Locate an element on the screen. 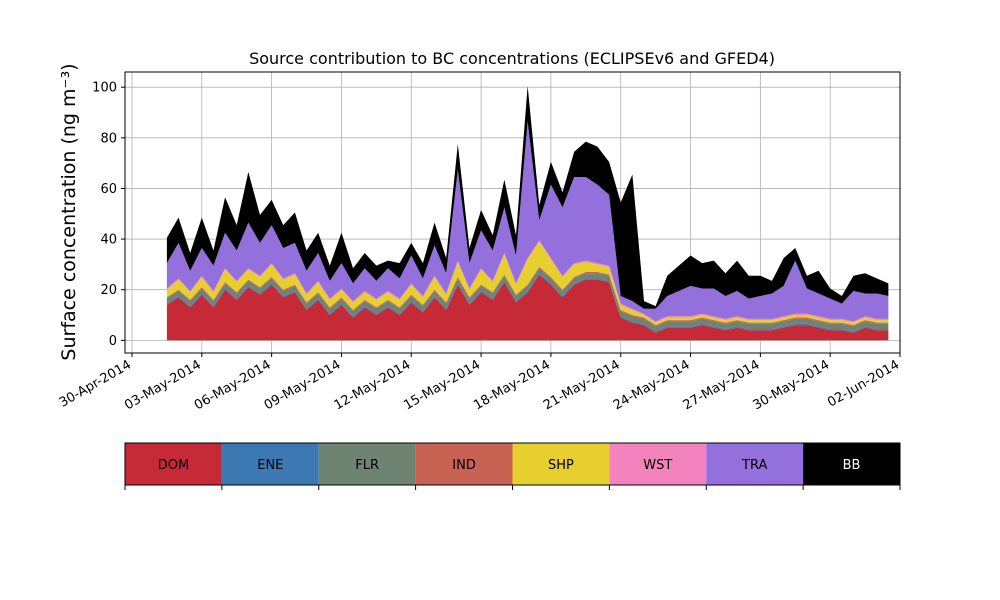 Image resolution: width=1000 pixels, height=600 pixels. y-tick-label: 40 is located at coordinates (108, 240).